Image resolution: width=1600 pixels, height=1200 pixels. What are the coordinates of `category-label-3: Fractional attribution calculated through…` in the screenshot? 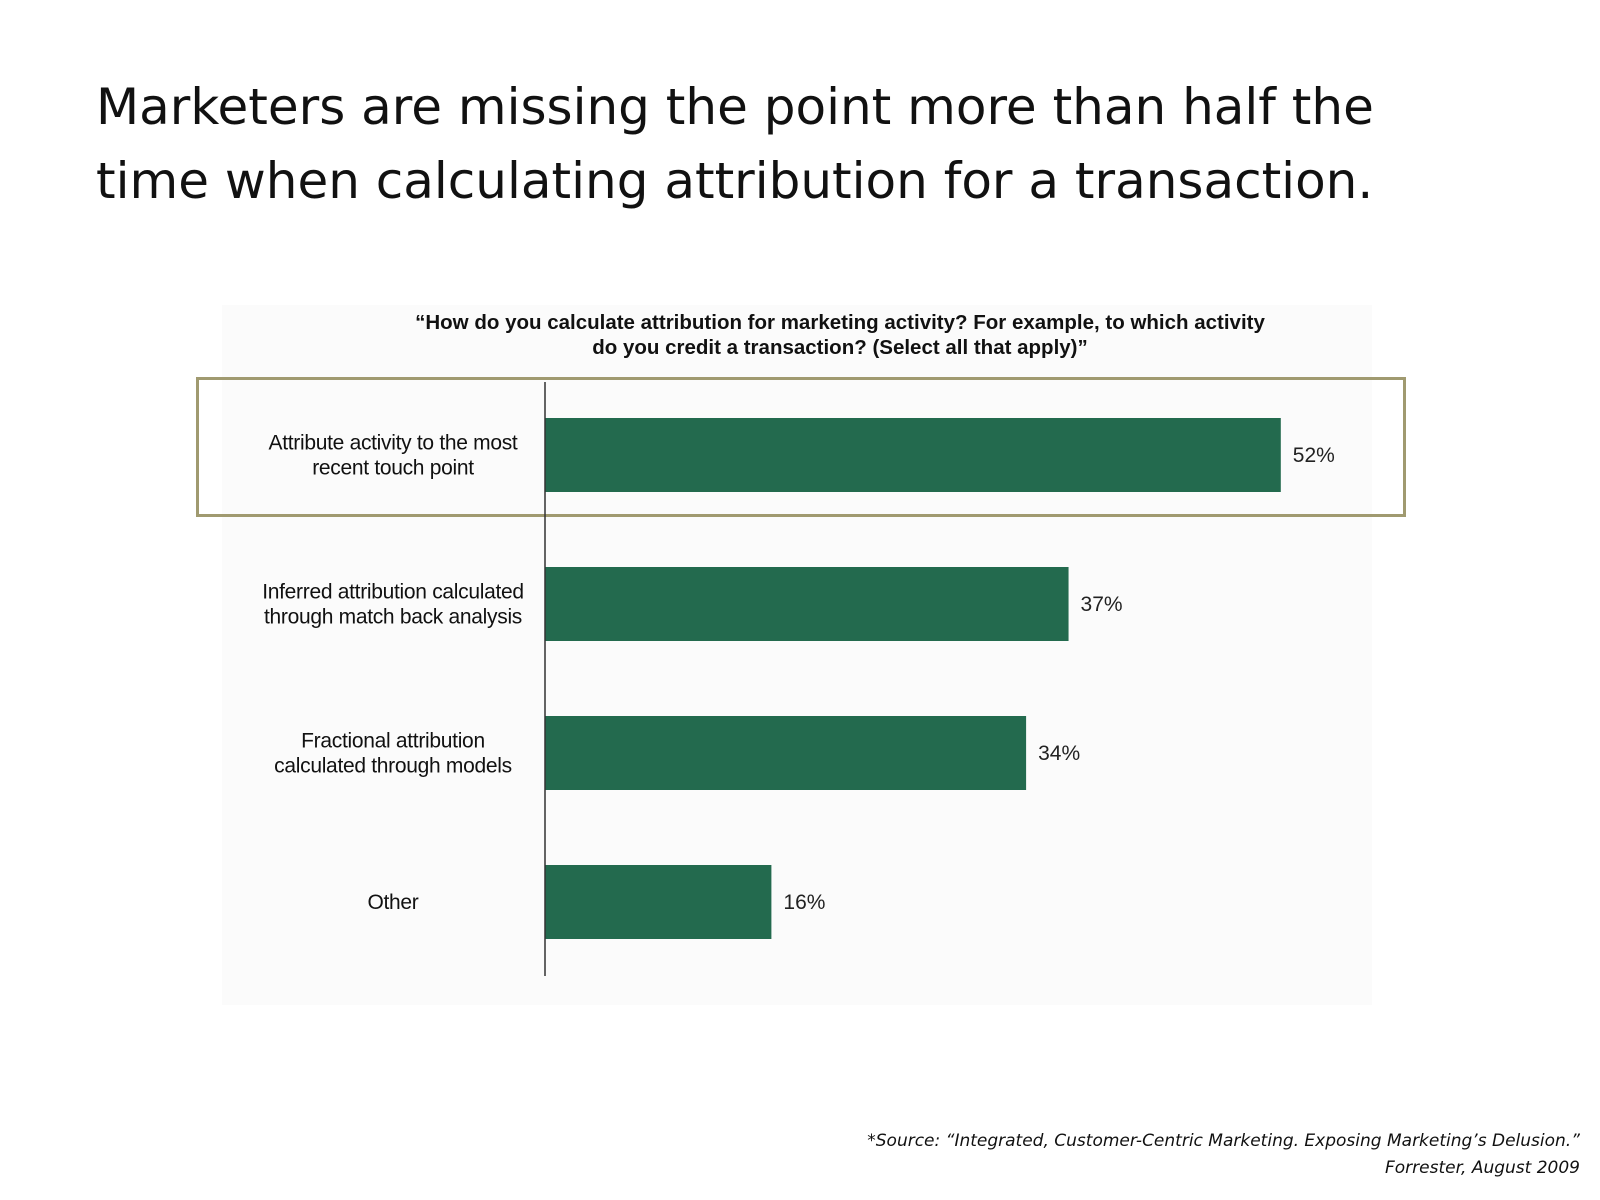 It's located at (393, 754).